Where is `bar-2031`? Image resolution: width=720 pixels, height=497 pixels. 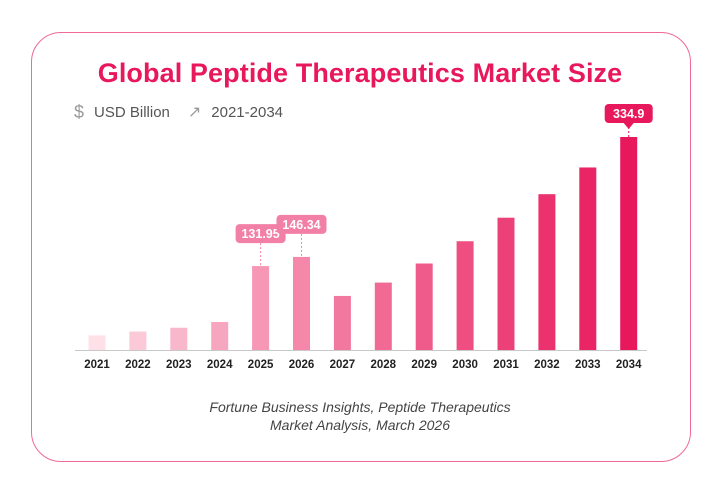 bar-2031 is located at coordinates (506, 283).